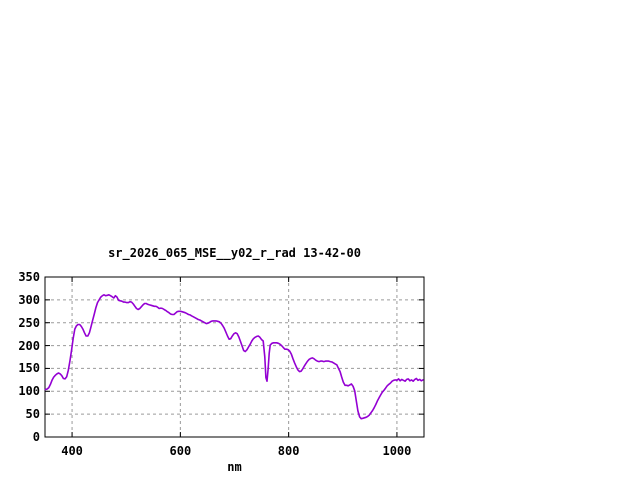  What do you see at coordinates (180, 451) in the screenshot?
I see `x-tick-label: 600` at bounding box center [180, 451].